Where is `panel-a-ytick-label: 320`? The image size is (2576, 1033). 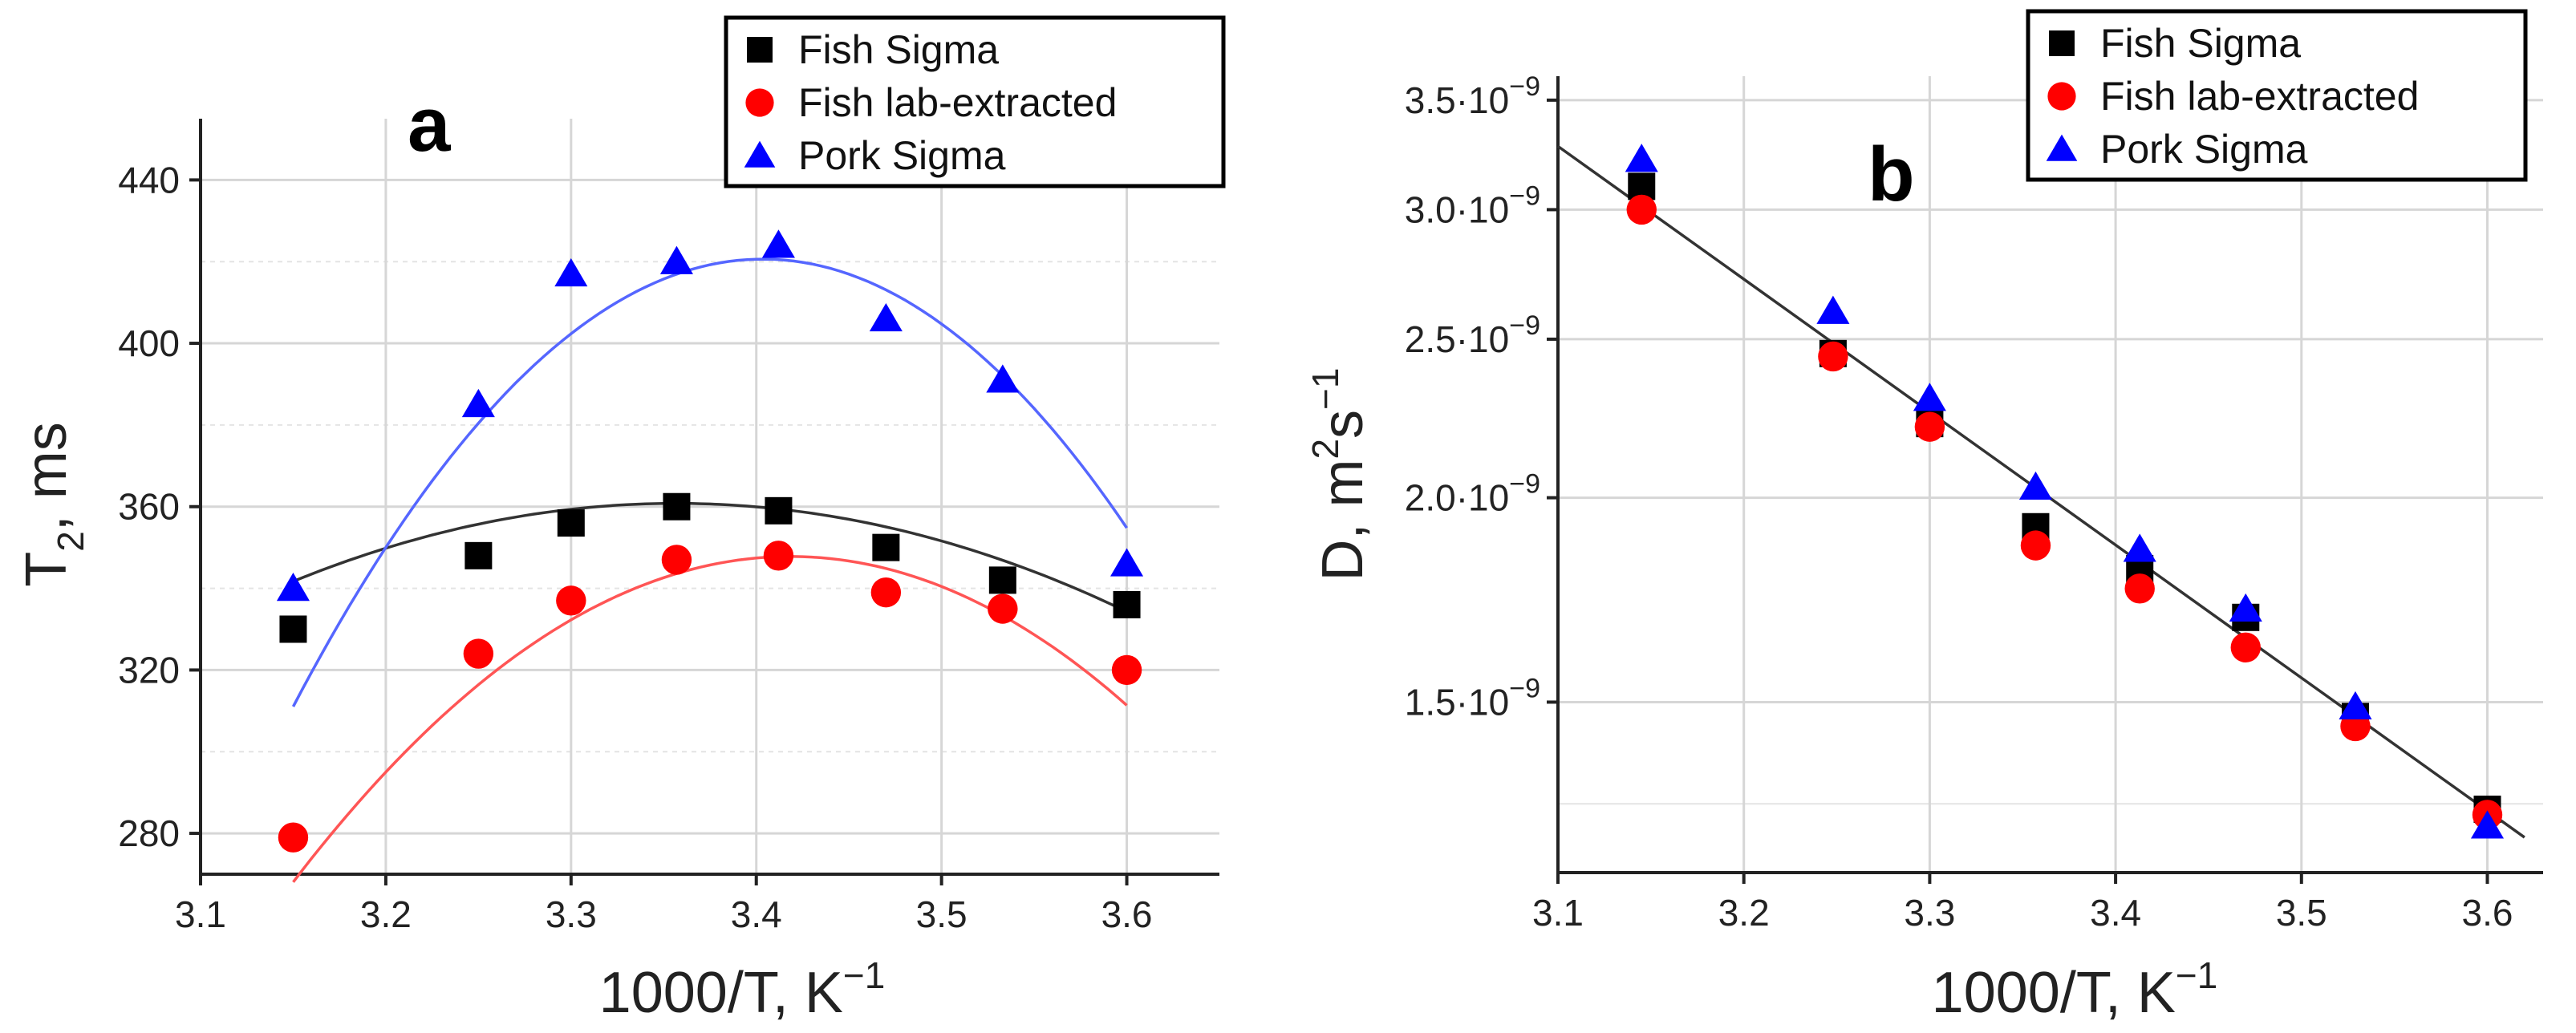
panel-a-ytick-label: 320 is located at coordinates (149, 670).